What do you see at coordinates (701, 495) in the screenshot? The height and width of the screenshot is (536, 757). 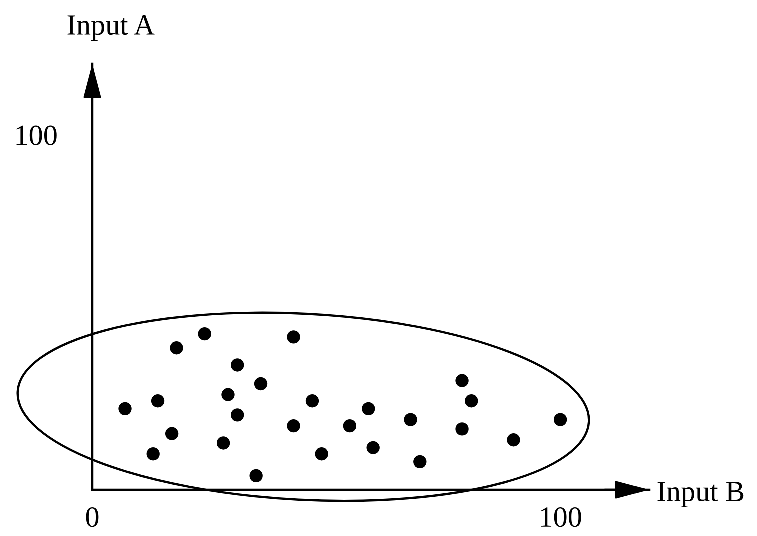 I see `x-axis-title: Input B` at bounding box center [701, 495].